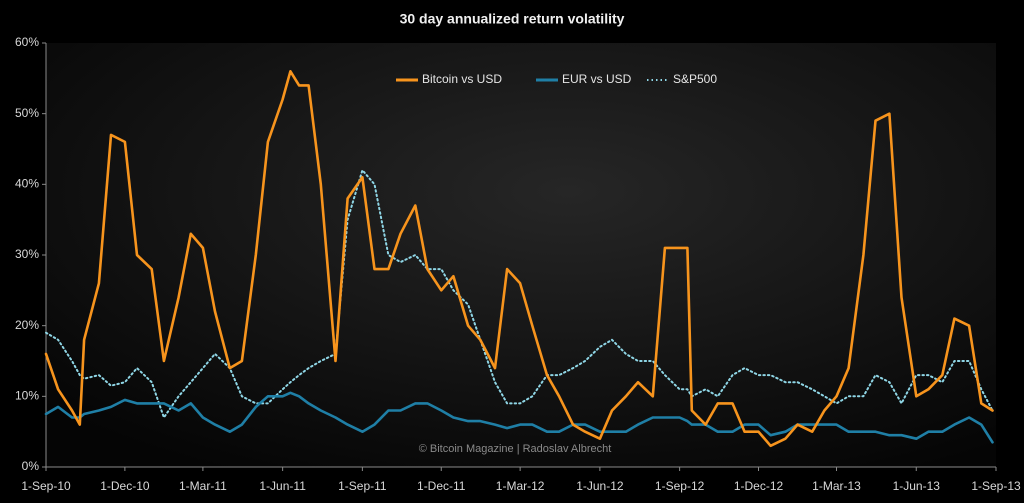  What do you see at coordinates (519, 417) in the screenshot?
I see `series-line` at bounding box center [519, 417].